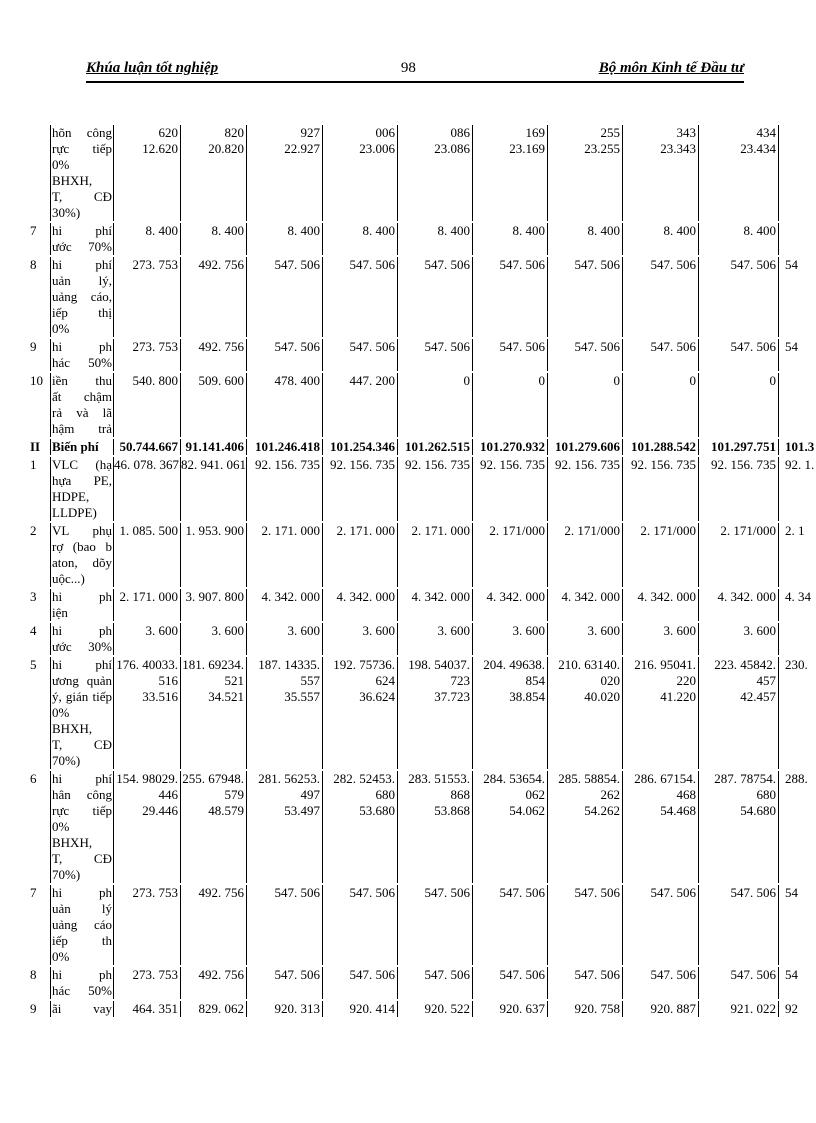 The height and width of the screenshot is (1123, 816). I want to click on row-number: 2, so click(33, 530).